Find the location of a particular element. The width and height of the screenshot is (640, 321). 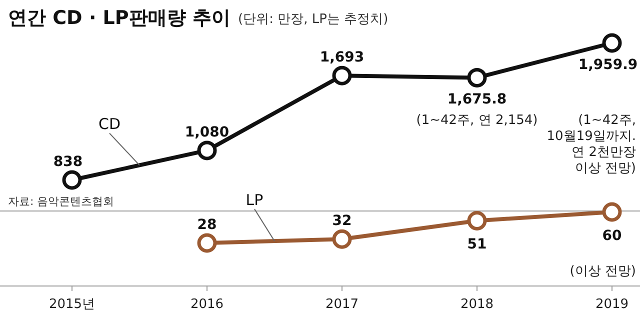

text: (이상 전망) is located at coordinates (603, 271).